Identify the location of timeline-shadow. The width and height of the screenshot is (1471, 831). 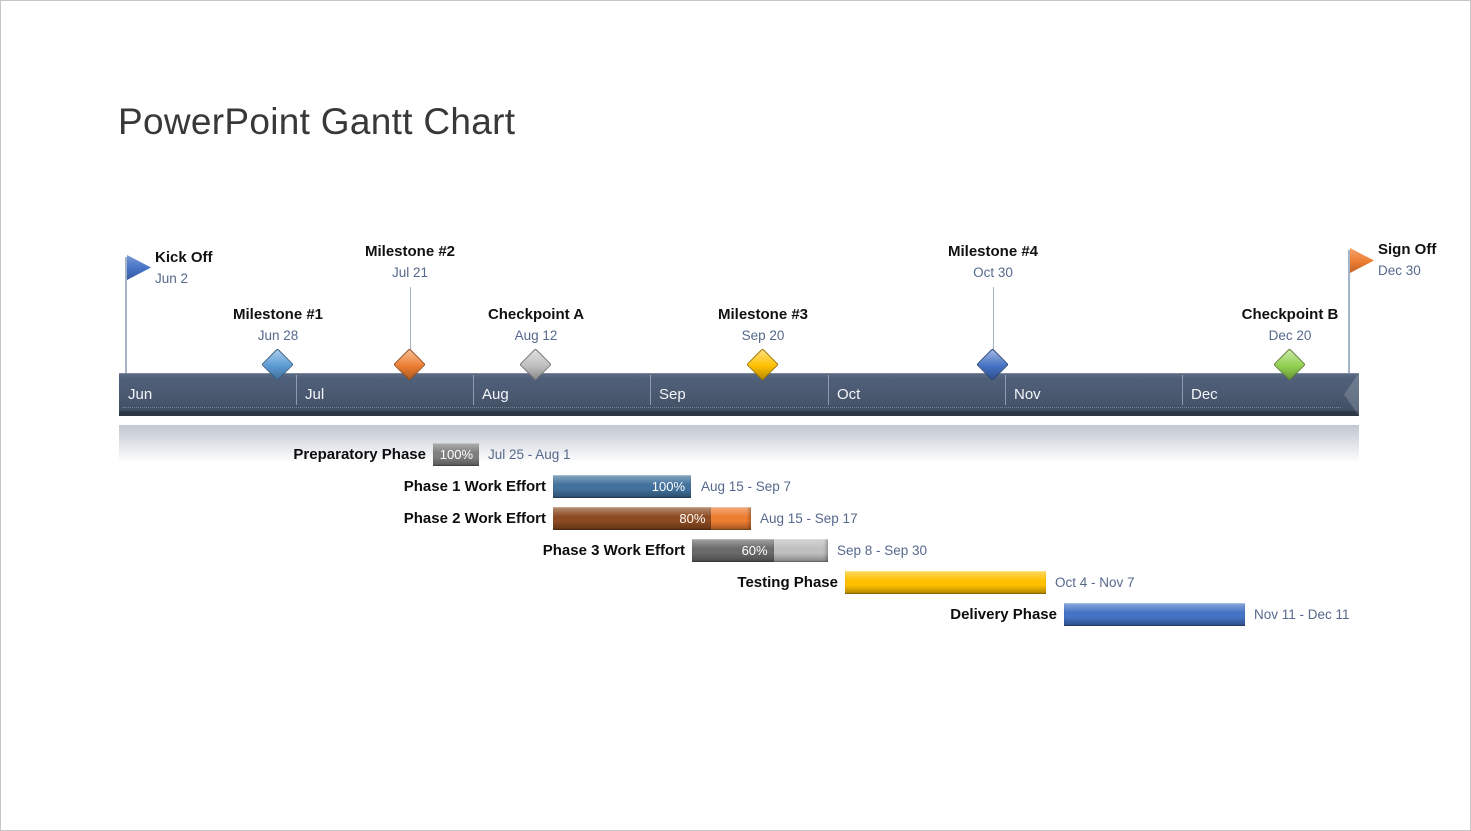
(739, 444).